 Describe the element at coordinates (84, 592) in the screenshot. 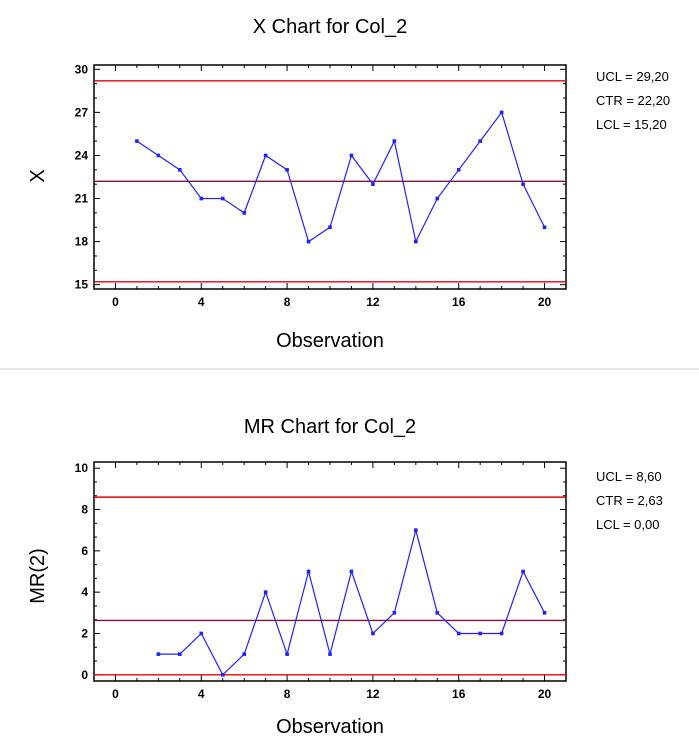

I see `y-tick-label: 4` at that location.